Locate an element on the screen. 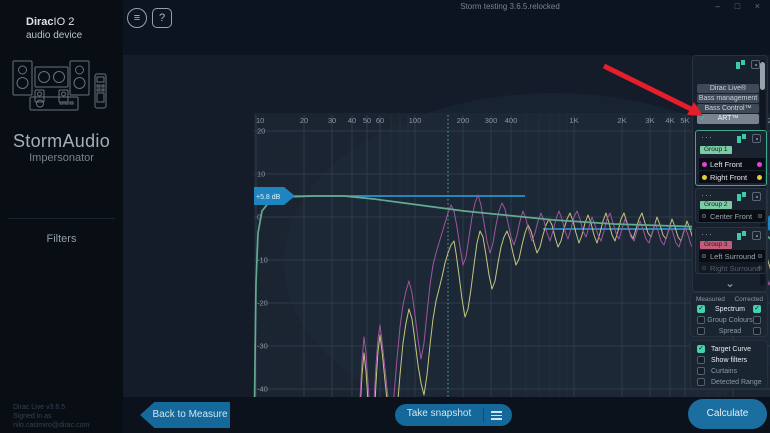 Image resolution: width=770 pixels, height=433 pixels. checkbox-measured-group-colours is located at coordinates (701, 320).